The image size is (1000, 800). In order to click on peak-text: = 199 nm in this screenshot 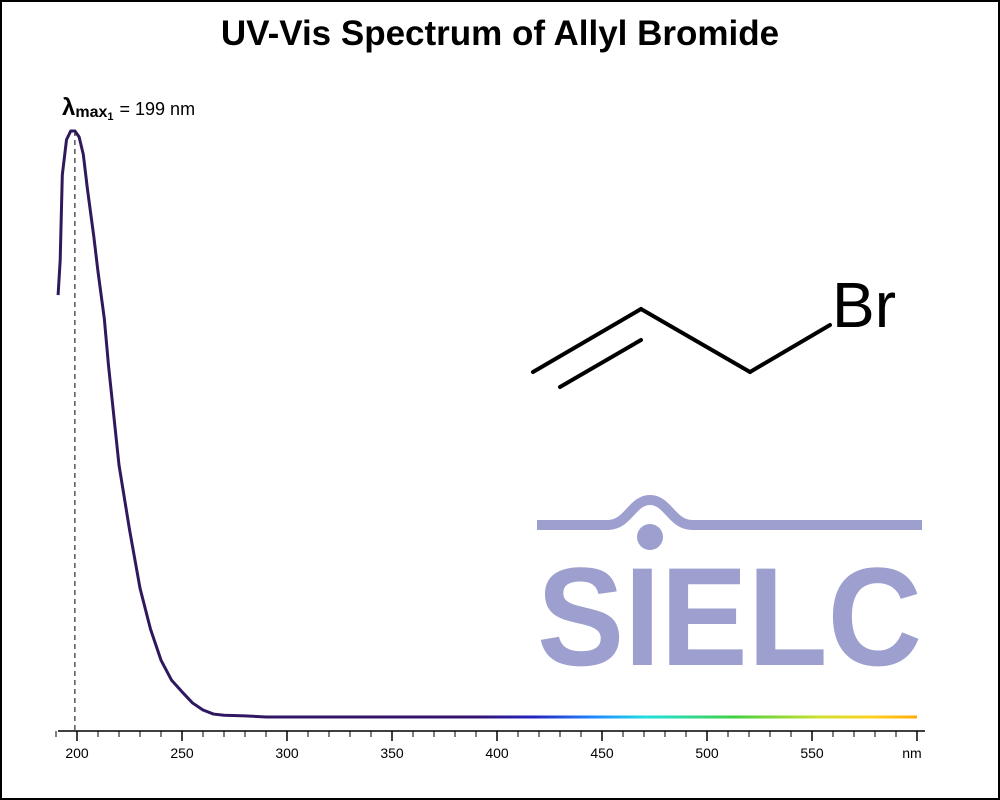, I will do `click(158, 109)`.